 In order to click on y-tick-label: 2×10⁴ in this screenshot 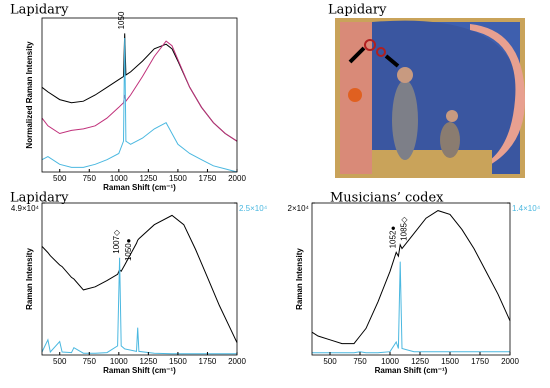, I will do `click(299, 208)`.